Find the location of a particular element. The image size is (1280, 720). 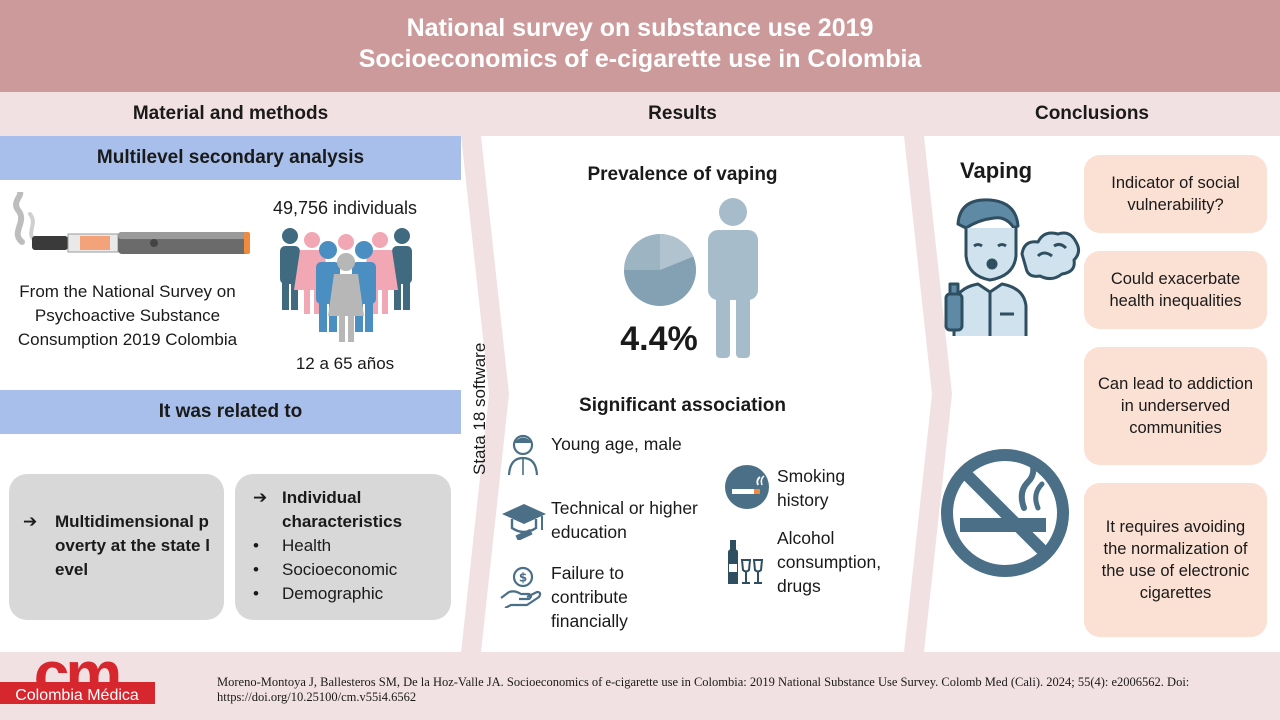

assoc-financial: Failure to contribute financially is located at coordinates (589, 597).